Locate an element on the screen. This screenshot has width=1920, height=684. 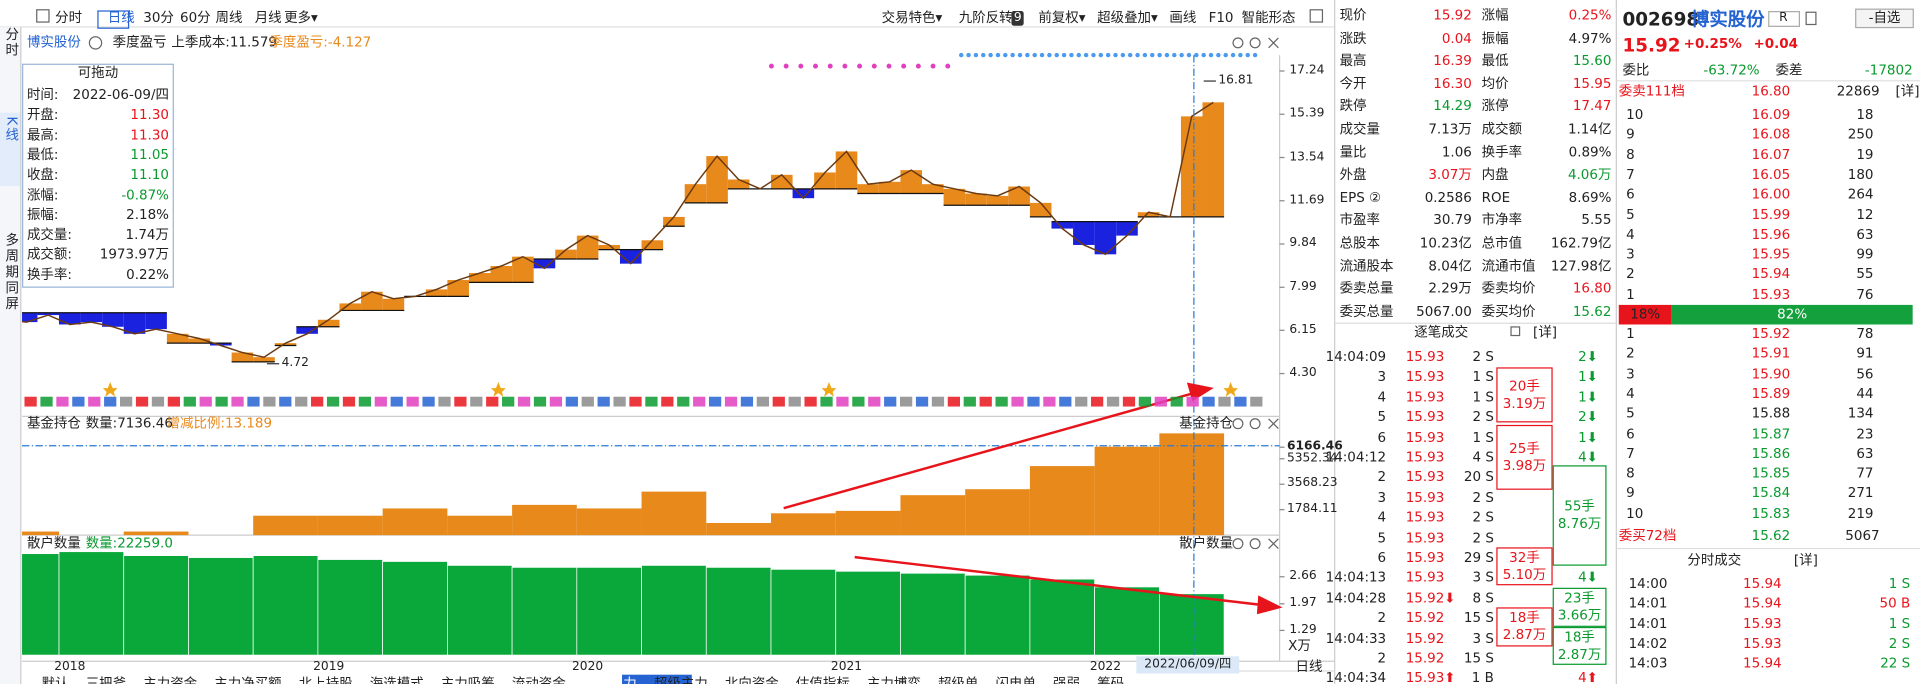
book-volume: 18 is located at coordinates (1865, 114).